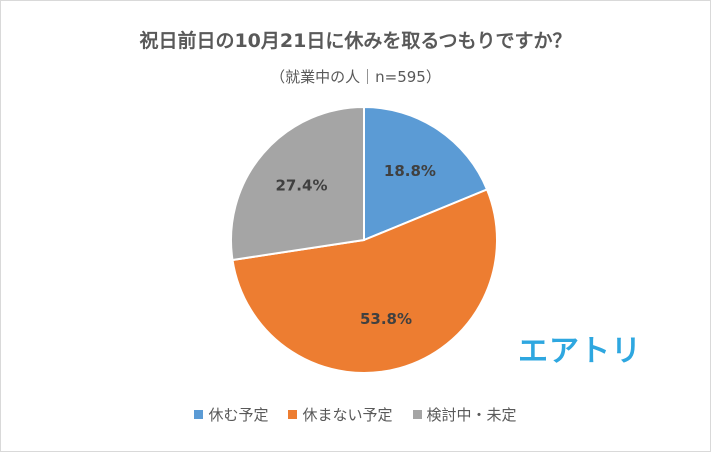 The image size is (711, 452). What do you see at coordinates (355, 41) in the screenshot?
I see `chart-title: 祝日前日の10月21日に休みを取るつもりですか？` at bounding box center [355, 41].